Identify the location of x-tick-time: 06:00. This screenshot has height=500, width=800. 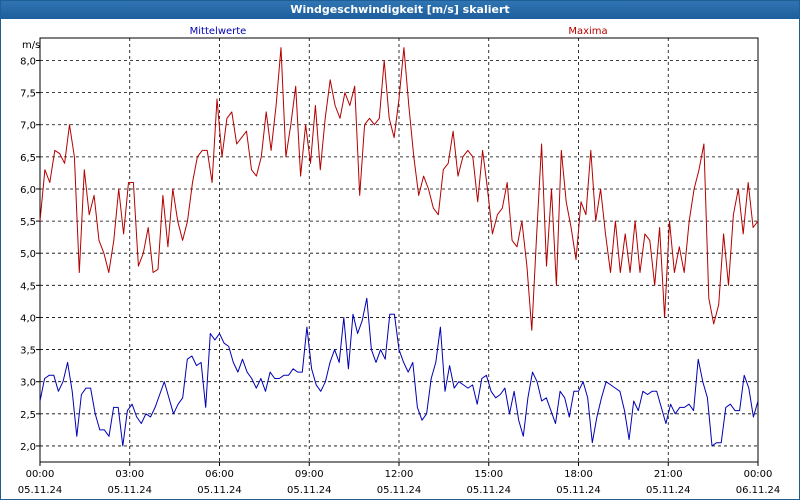
(219, 474).